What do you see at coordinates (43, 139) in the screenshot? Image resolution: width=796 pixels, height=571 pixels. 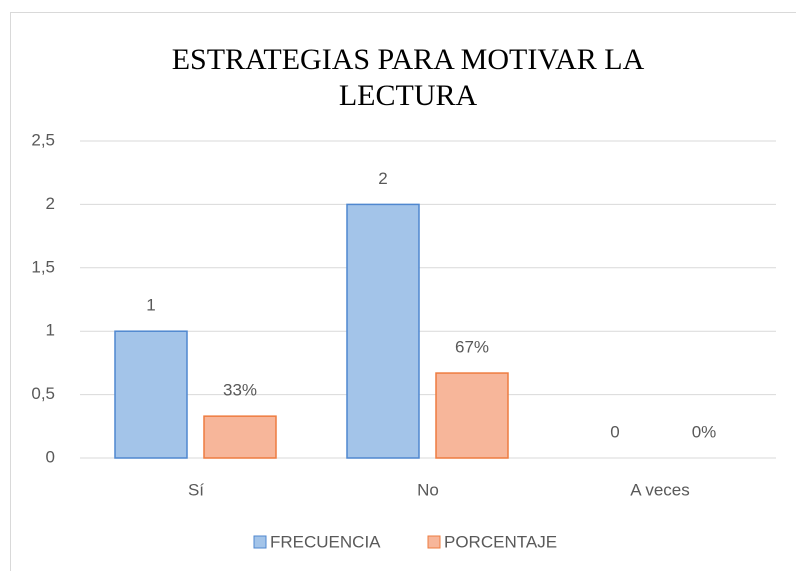 I see `y-tick-label: 2,5` at bounding box center [43, 139].